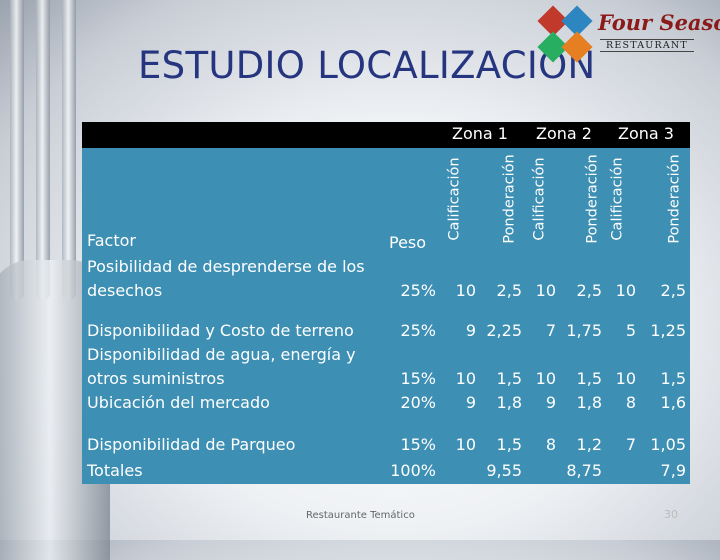 This screenshot has width=720, height=560. I want to click on zone-2-header: Zona 2, so click(564, 133).